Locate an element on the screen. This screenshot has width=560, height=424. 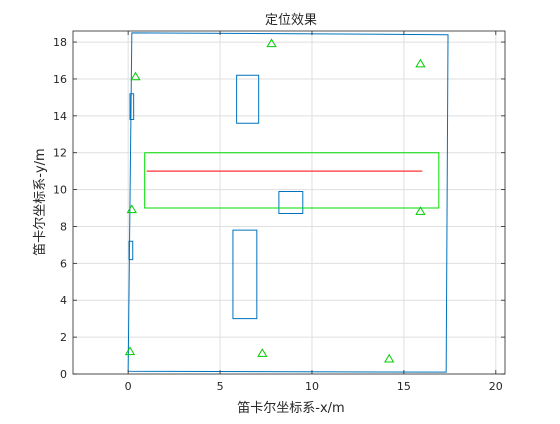
y-tick-label: 14 is located at coordinates (60, 116).